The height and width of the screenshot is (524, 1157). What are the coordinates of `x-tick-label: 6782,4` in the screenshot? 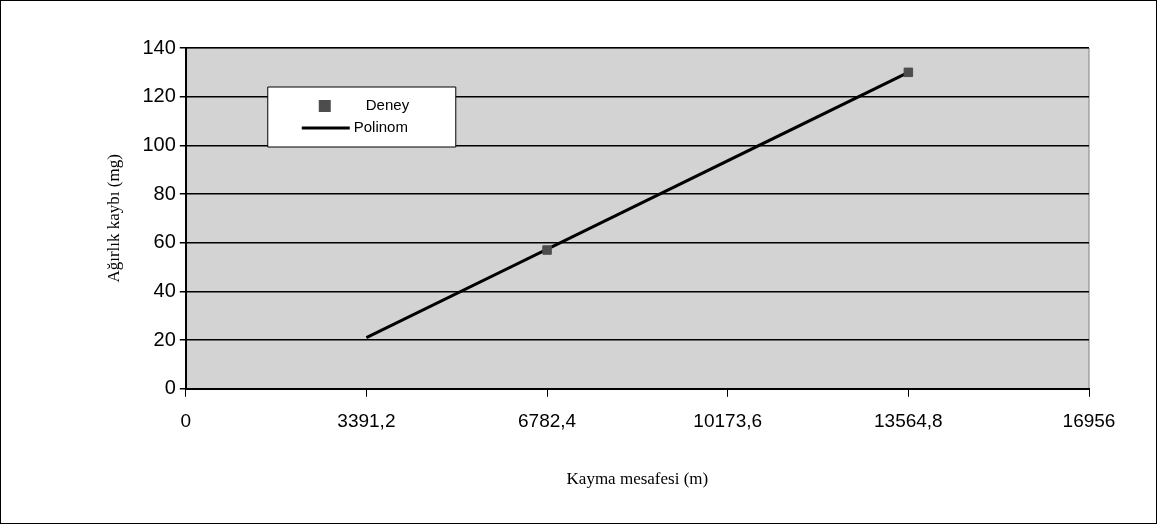 It's located at (547, 421).